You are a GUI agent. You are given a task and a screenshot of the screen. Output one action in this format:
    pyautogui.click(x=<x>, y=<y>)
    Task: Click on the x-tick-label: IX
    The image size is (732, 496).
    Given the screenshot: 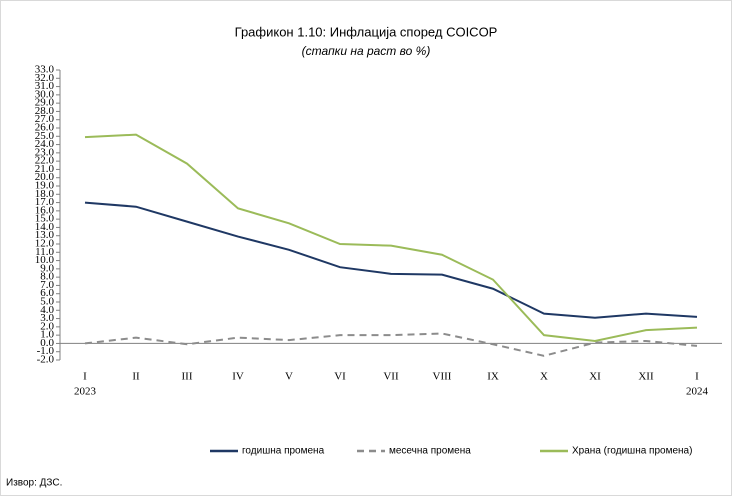 What is the action you would take?
    pyautogui.click(x=493, y=377)
    